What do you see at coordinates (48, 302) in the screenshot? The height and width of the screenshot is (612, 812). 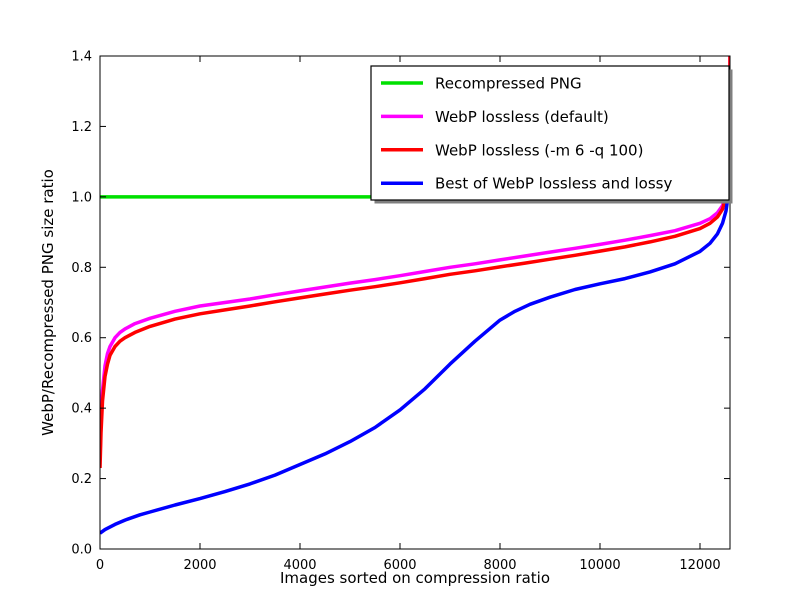 I see `y-axis-label: WebP/Recompressed PNG size ratio` at bounding box center [48, 302].